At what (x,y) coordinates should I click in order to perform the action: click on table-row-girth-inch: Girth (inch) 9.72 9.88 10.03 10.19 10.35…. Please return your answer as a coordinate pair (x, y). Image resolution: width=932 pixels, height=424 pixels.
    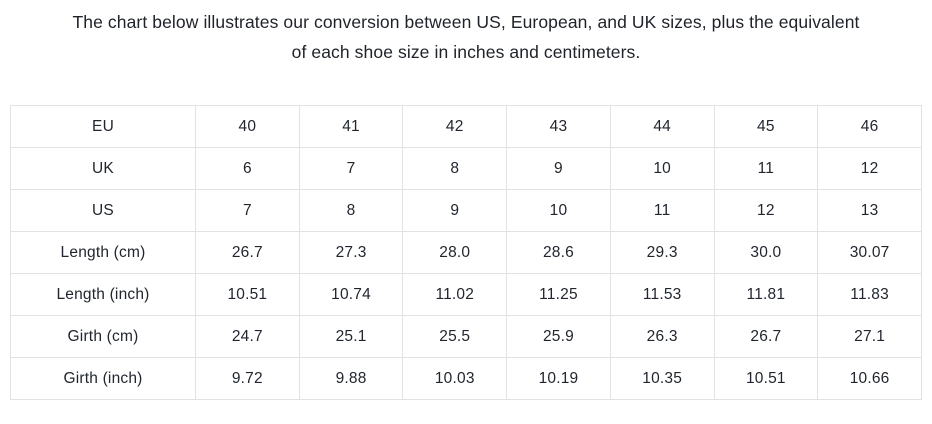
    Looking at the image, I should click on (466, 378).